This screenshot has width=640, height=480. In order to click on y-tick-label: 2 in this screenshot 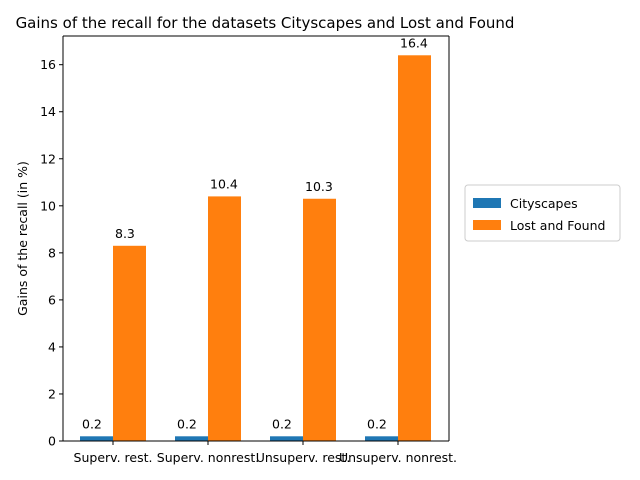, I will do `click(52, 393)`.